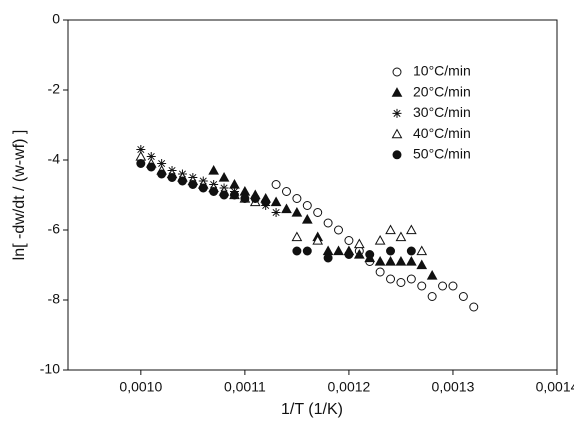  I want to click on y-tick-label: -8, so click(54, 299).